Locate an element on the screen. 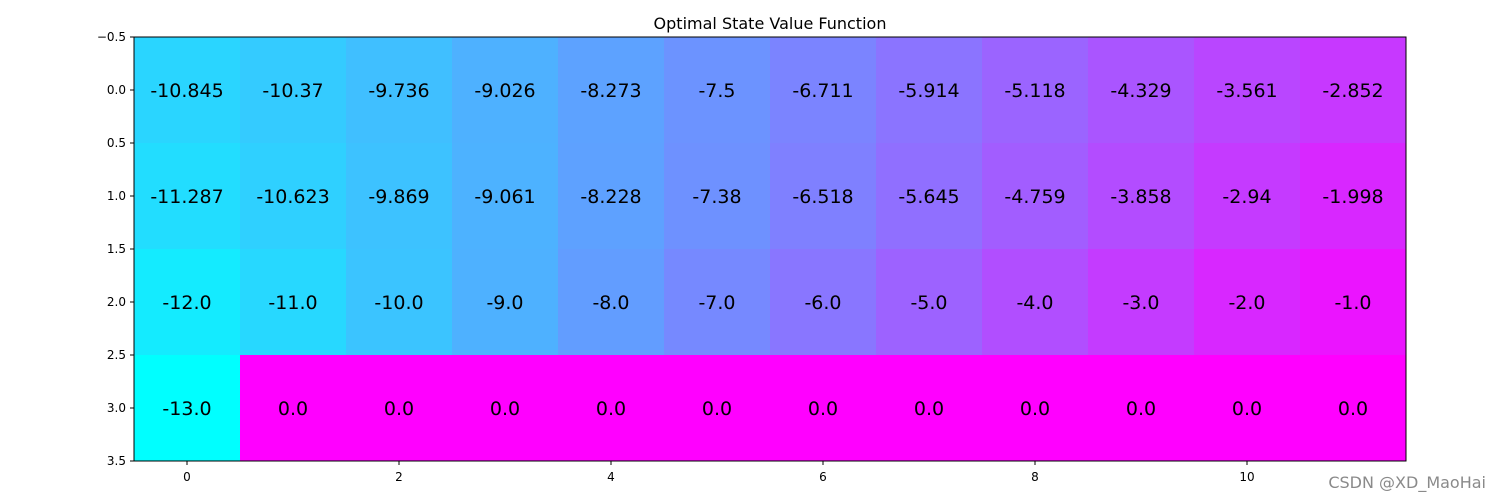 Image resolution: width=1500 pixels, height=500 pixels. y-tick-label: 3.5 is located at coordinates (116, 461).